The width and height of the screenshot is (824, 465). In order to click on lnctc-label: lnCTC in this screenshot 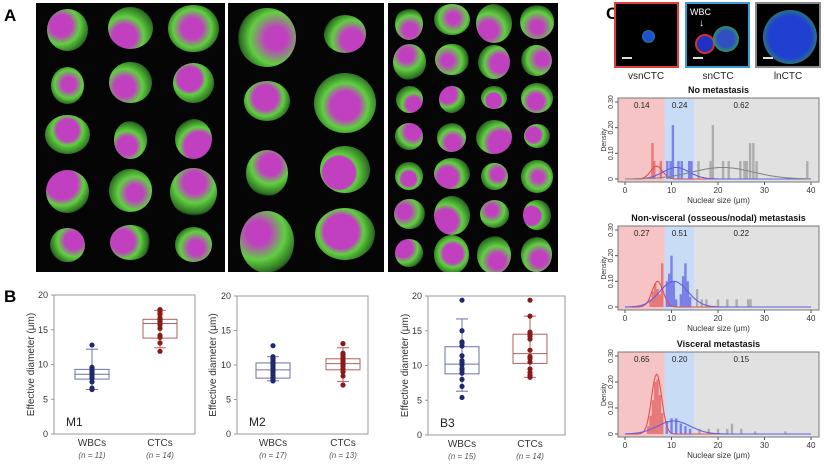, I will do `click(788, 76)`.